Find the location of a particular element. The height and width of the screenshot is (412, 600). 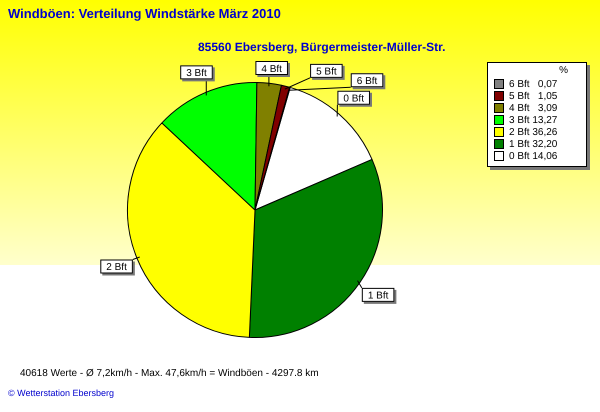

slice-label: 4 Bft is located at coordinates (271, 69).